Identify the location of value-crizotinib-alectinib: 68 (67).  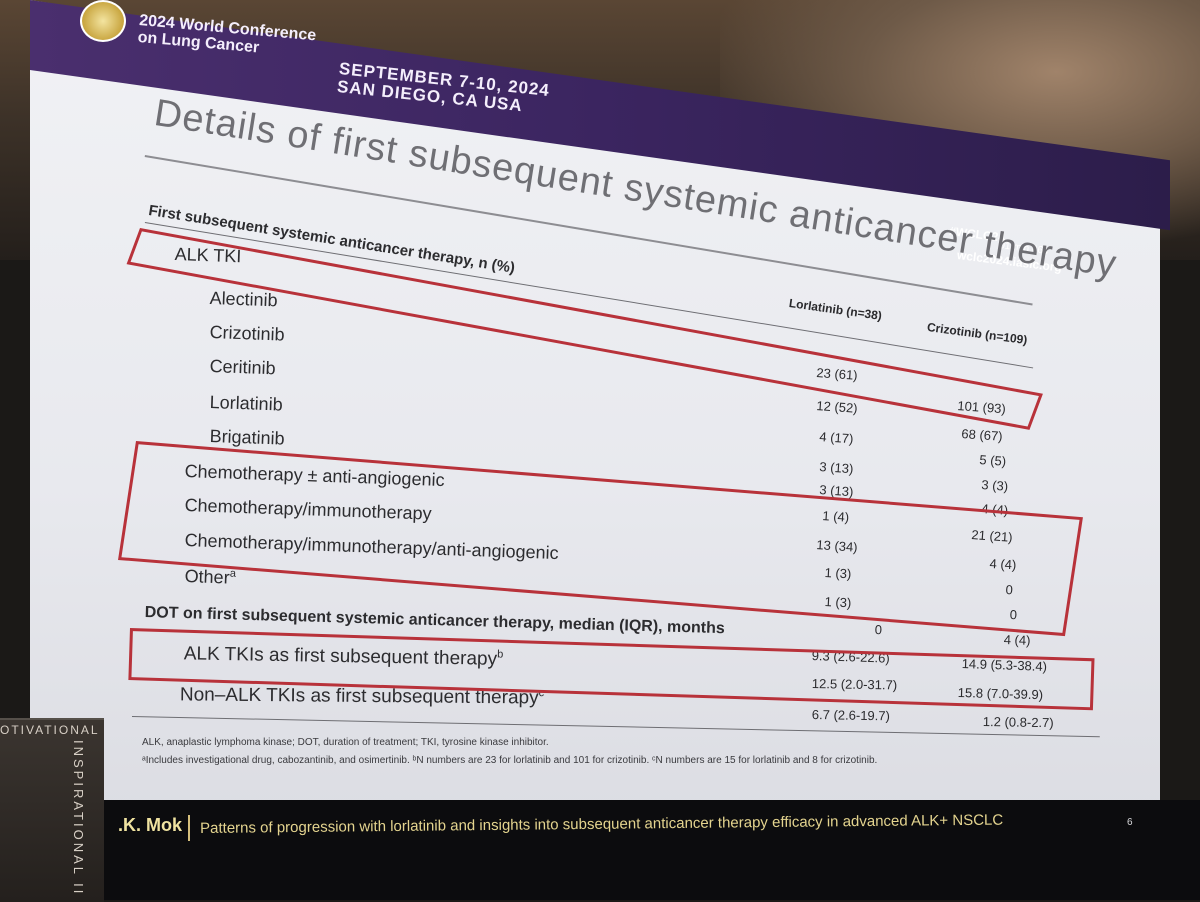
(982, 435).